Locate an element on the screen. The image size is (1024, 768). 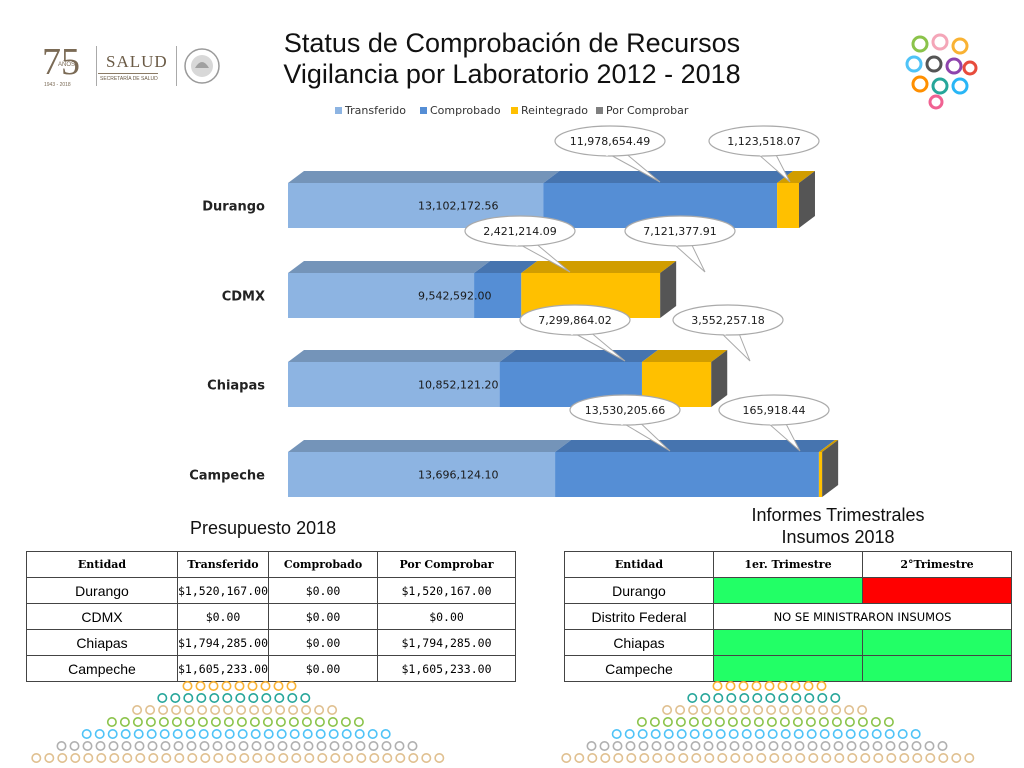
data-label: 13,696,124.10 is located at coordinates (458, 475).